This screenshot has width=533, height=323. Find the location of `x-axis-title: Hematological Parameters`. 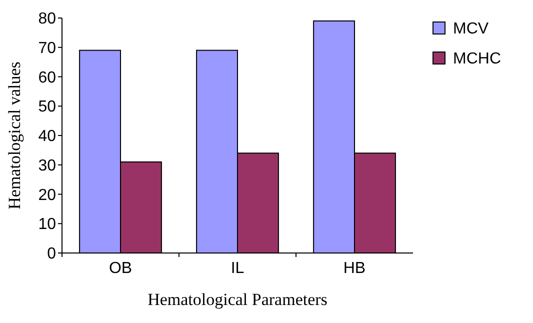

x-axis-title: Hematological Parameters is located at coordinates (238, 299).